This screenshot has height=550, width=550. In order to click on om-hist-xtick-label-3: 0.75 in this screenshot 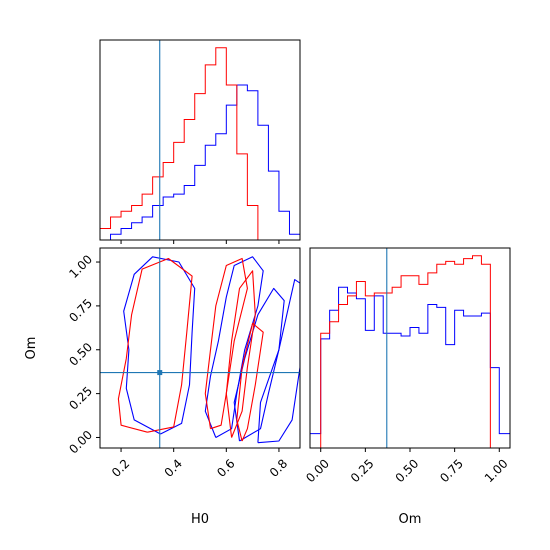, I will do `click(451, 470)`.